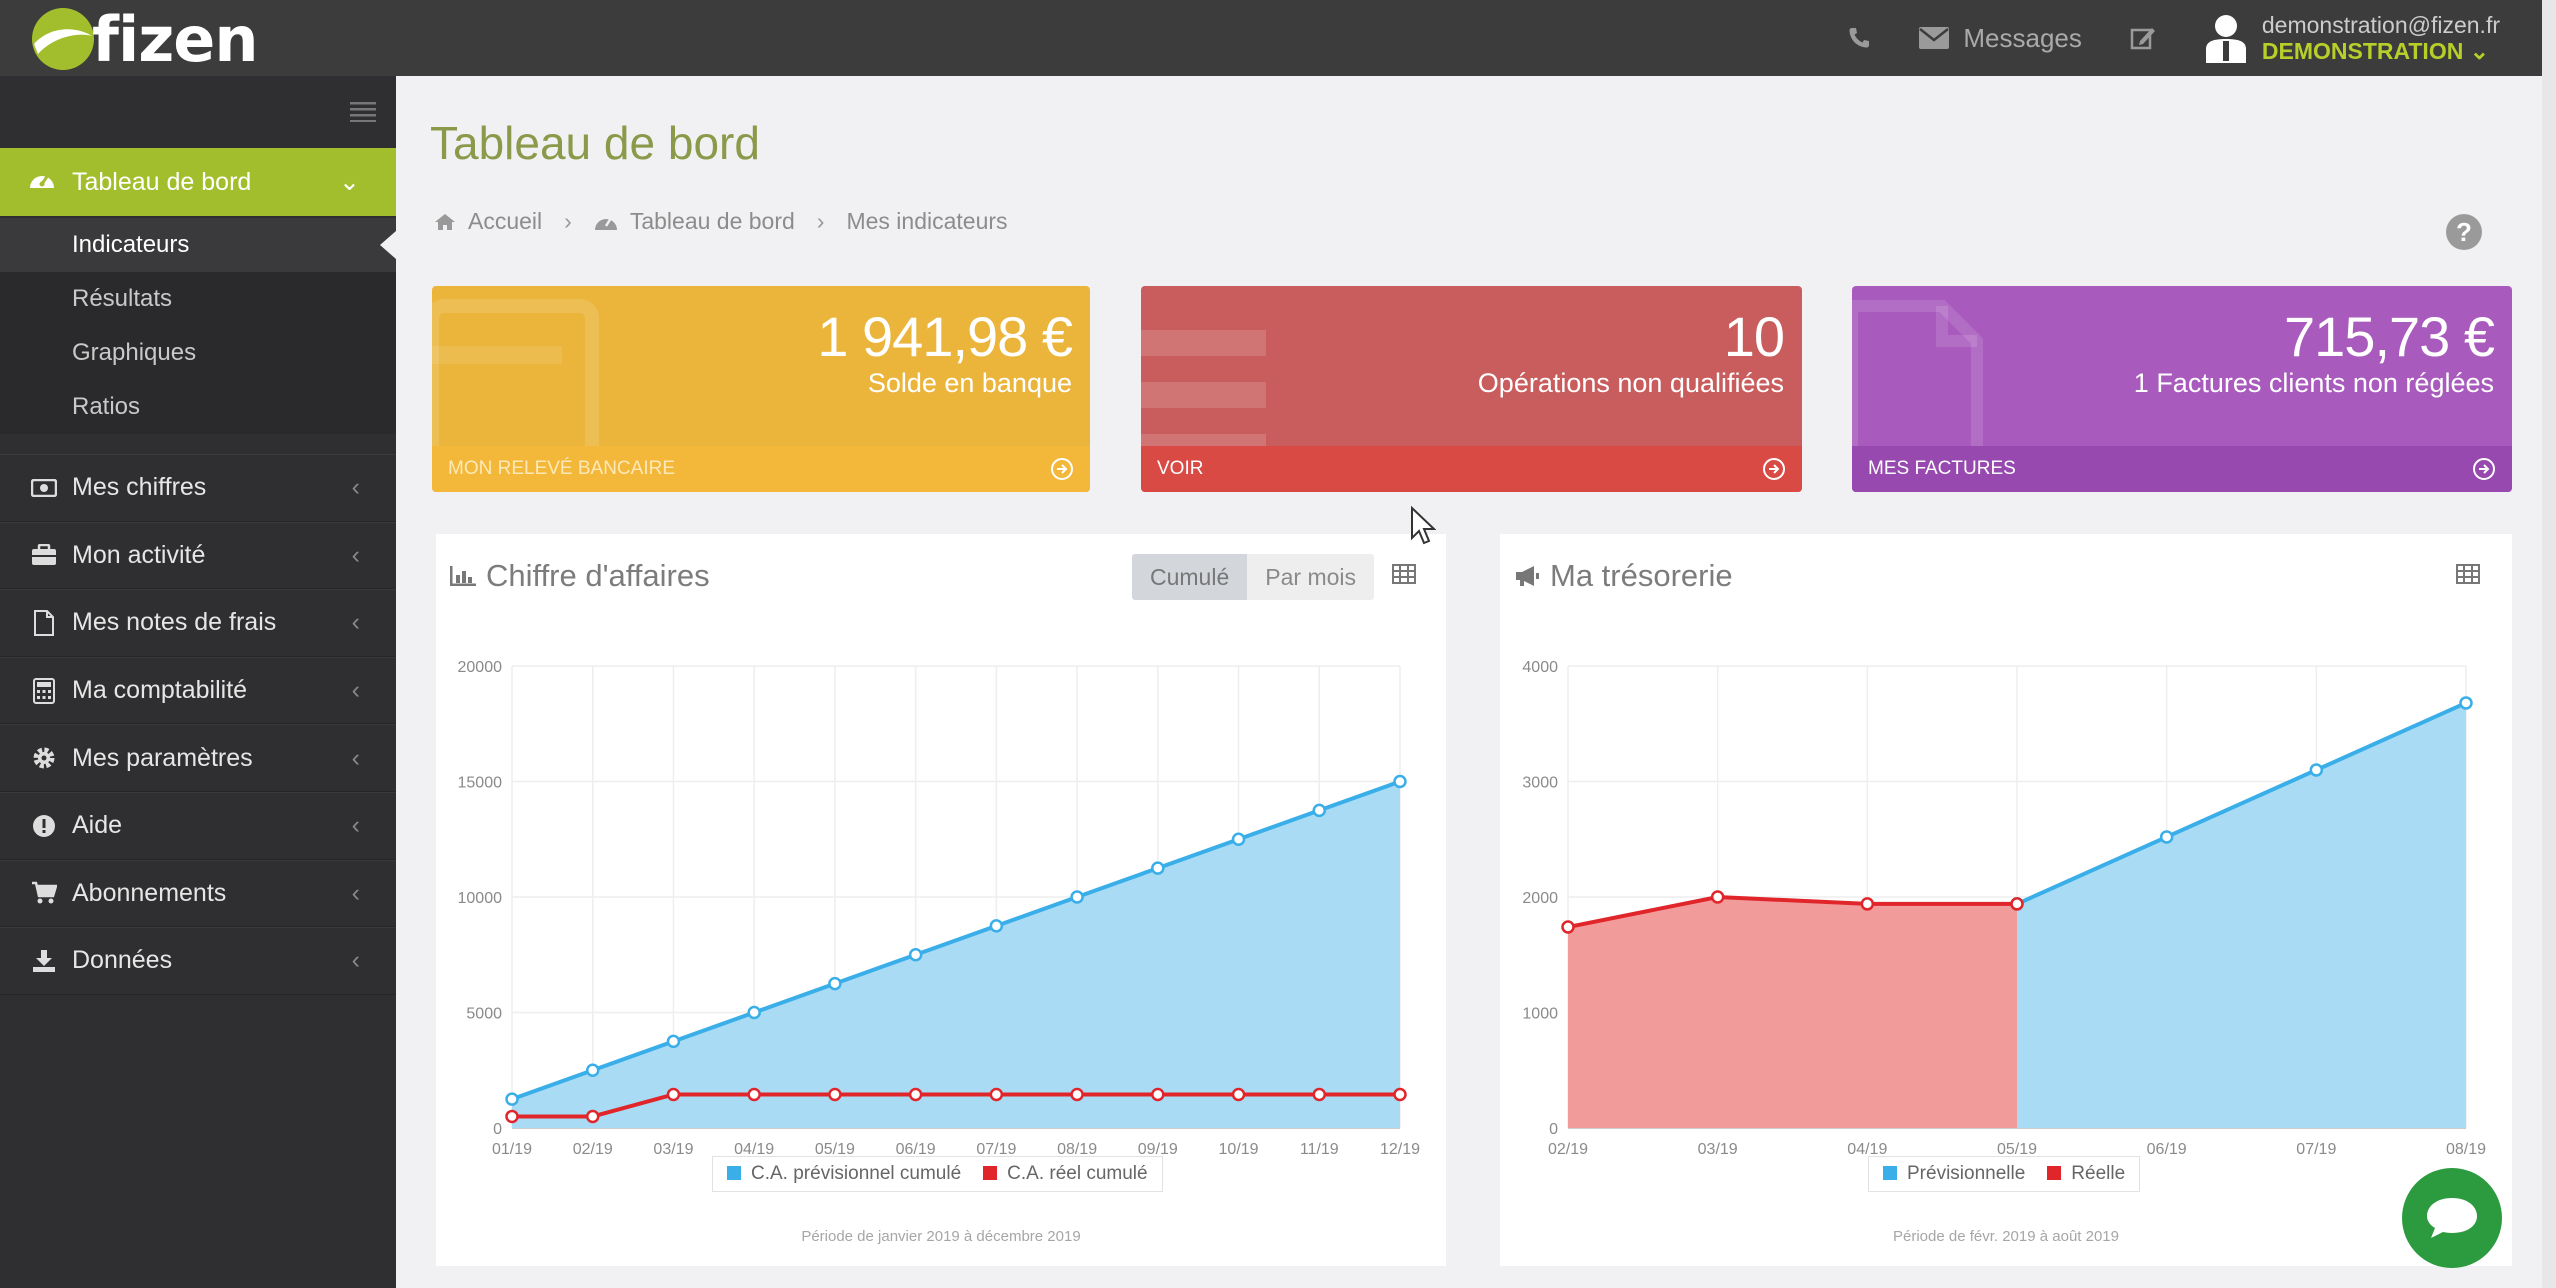 The height and width of the screenshot is (1288, 2556). I want to click on series-line, so click(956, 1105).